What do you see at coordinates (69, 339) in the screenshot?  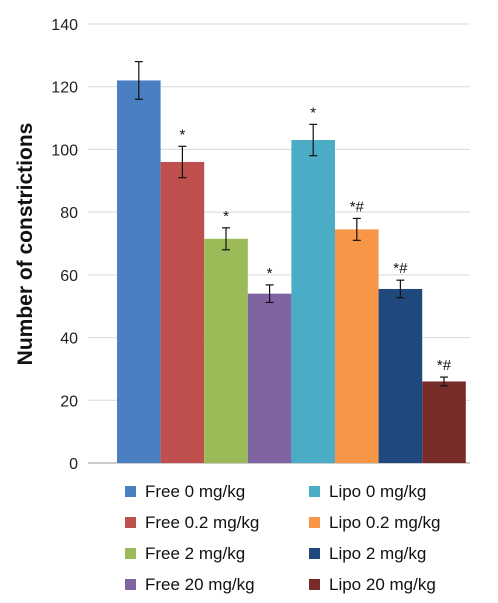 I see `y-tick-label: 40` at bounding box center [69, 339].